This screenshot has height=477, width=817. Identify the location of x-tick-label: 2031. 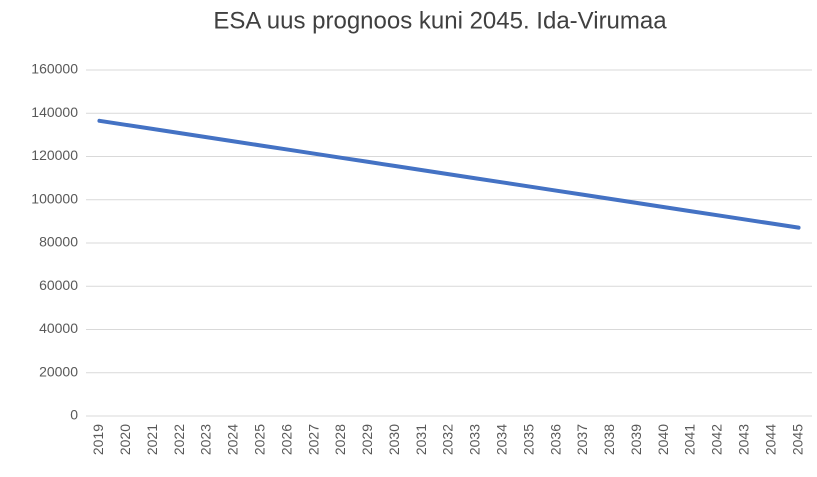
(421, 439).